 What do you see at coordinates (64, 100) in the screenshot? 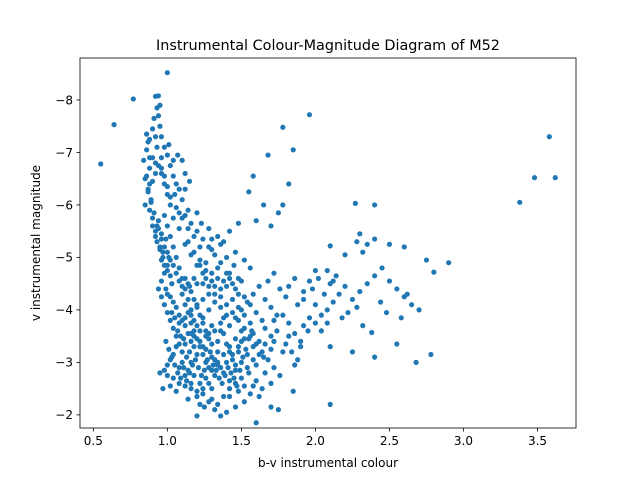
I see `y-tick-label: −8` at bounding box center [64, 100].